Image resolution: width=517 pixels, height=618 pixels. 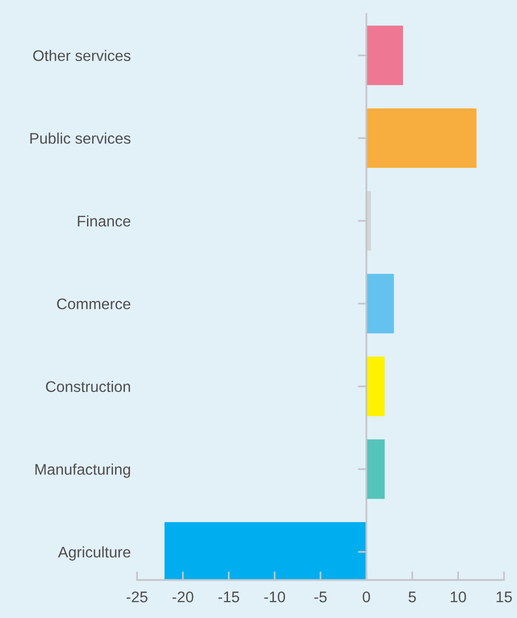 What do you see at coordinates (458, 597) in the screenshot?
I see `x-tick-label: 10` at bounding box center [458, 597].